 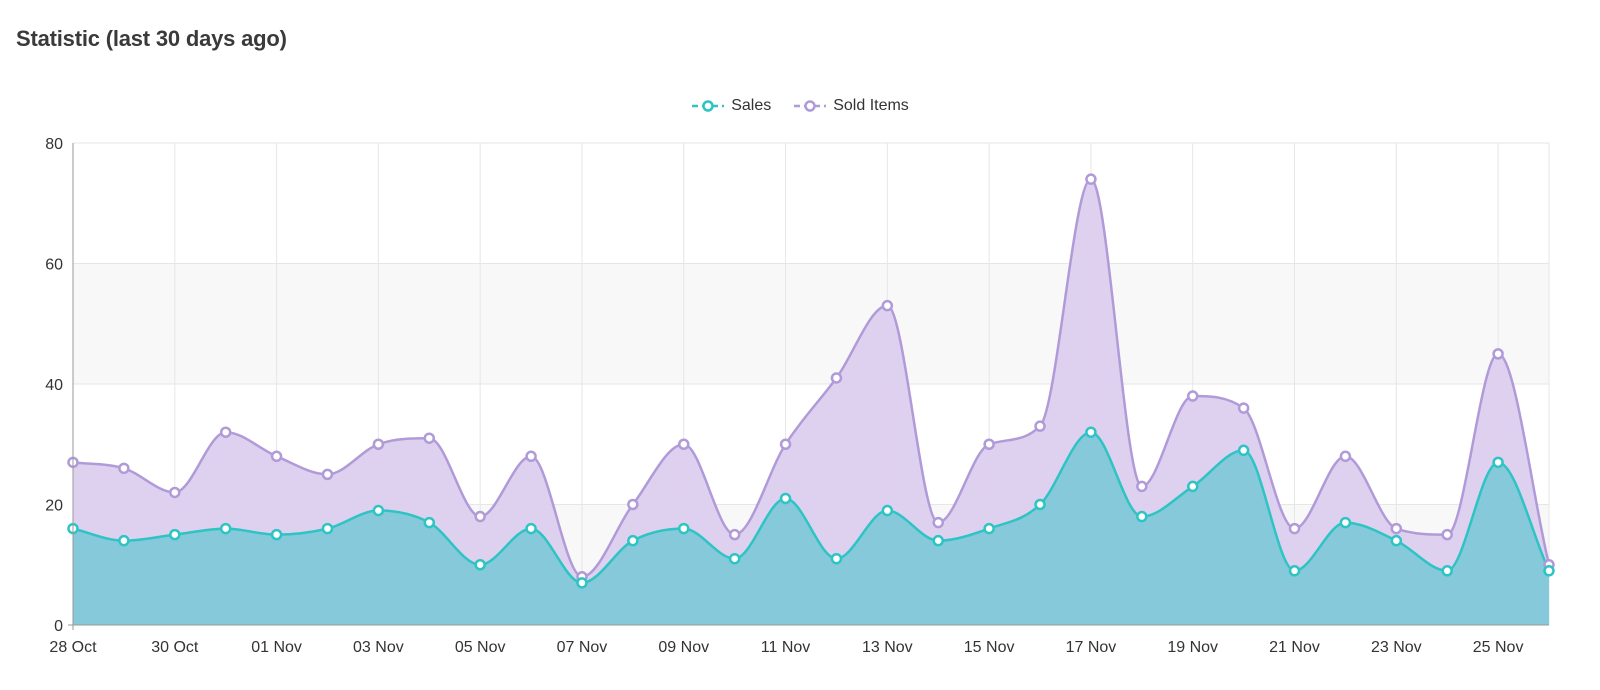 I want to click on x-tick-label: 19 Nov, so click(x=1192, y=647).